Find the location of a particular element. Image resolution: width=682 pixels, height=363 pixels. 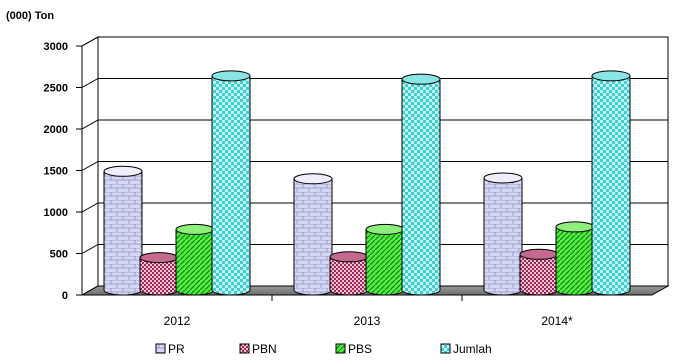

legend-item-pbs: PBS is located at coordinates (353, 349).